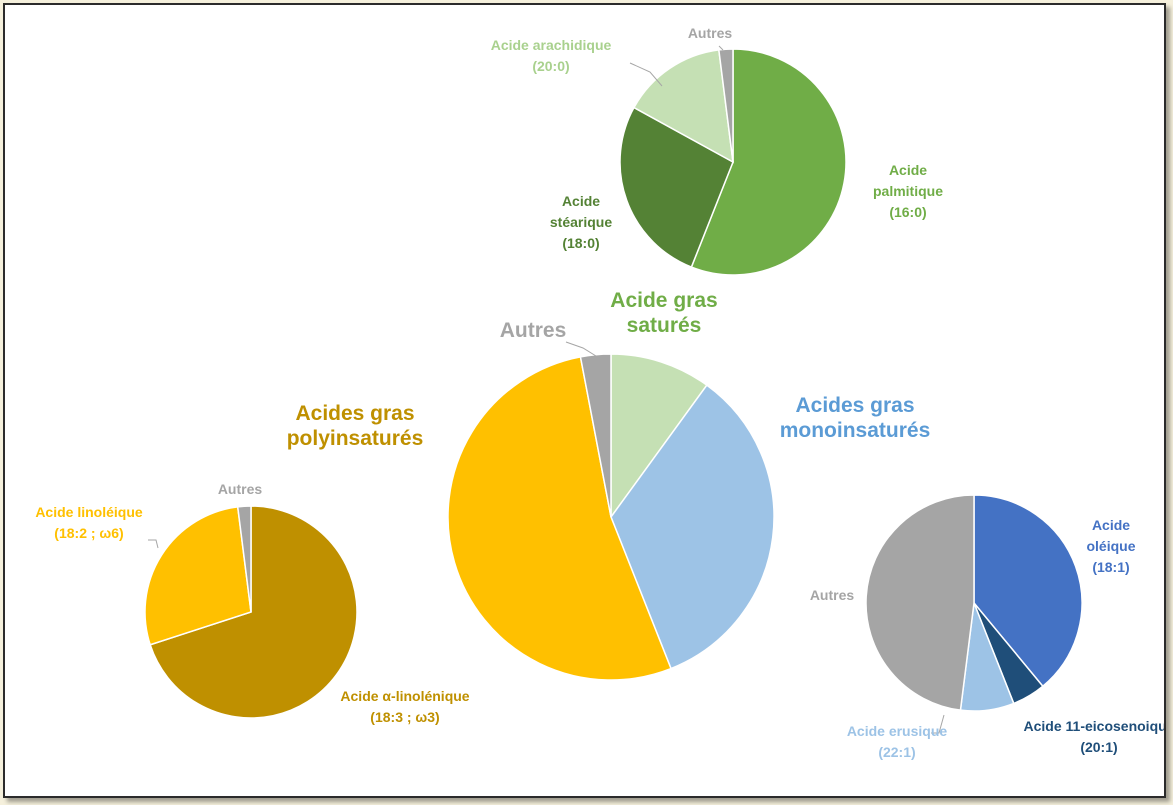  What do you see at coordinates (404, 696) in the screenshot?
I see `slice-label-line: Acide α-linolénique` at bounding box center [404, 696].